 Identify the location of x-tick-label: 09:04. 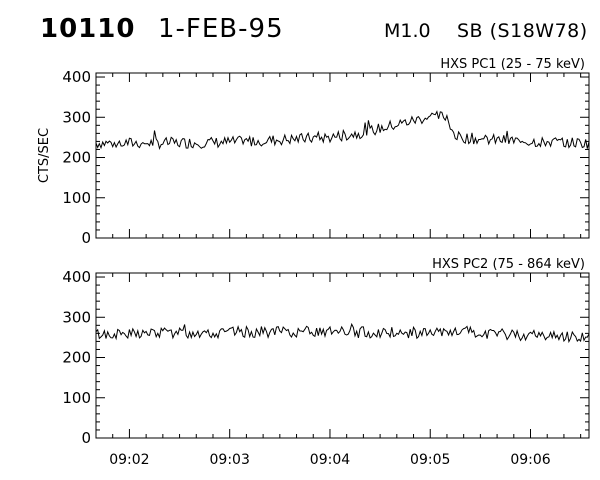
(330, 460).